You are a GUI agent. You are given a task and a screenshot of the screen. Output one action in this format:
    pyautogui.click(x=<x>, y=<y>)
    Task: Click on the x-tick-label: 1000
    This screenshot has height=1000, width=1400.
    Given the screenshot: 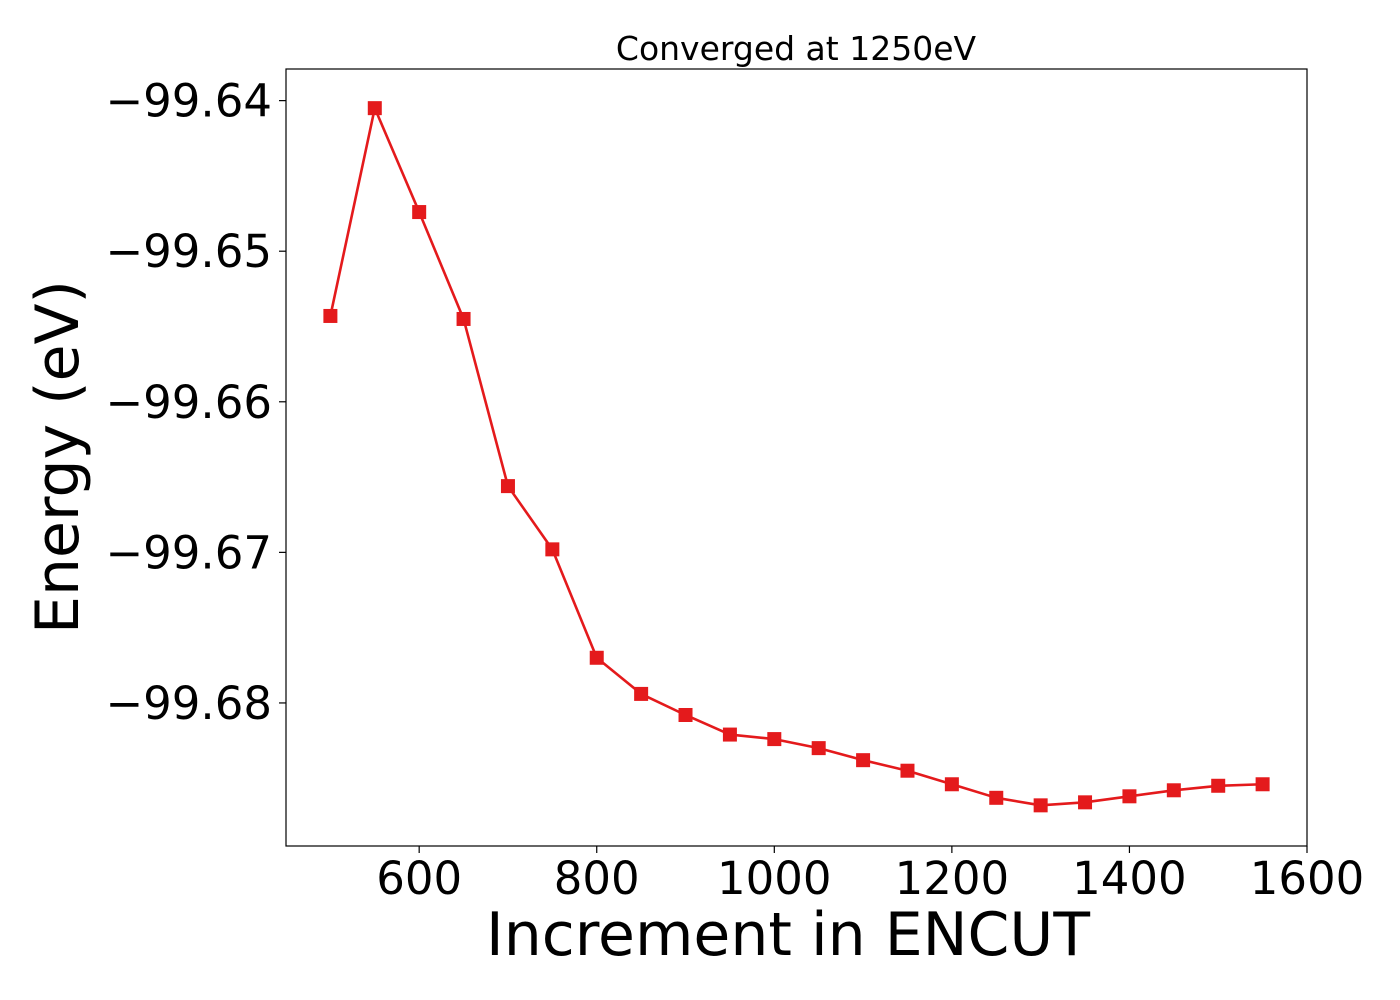 What is the action you would take?
    pyautogui.click(x=774, y=878)
    